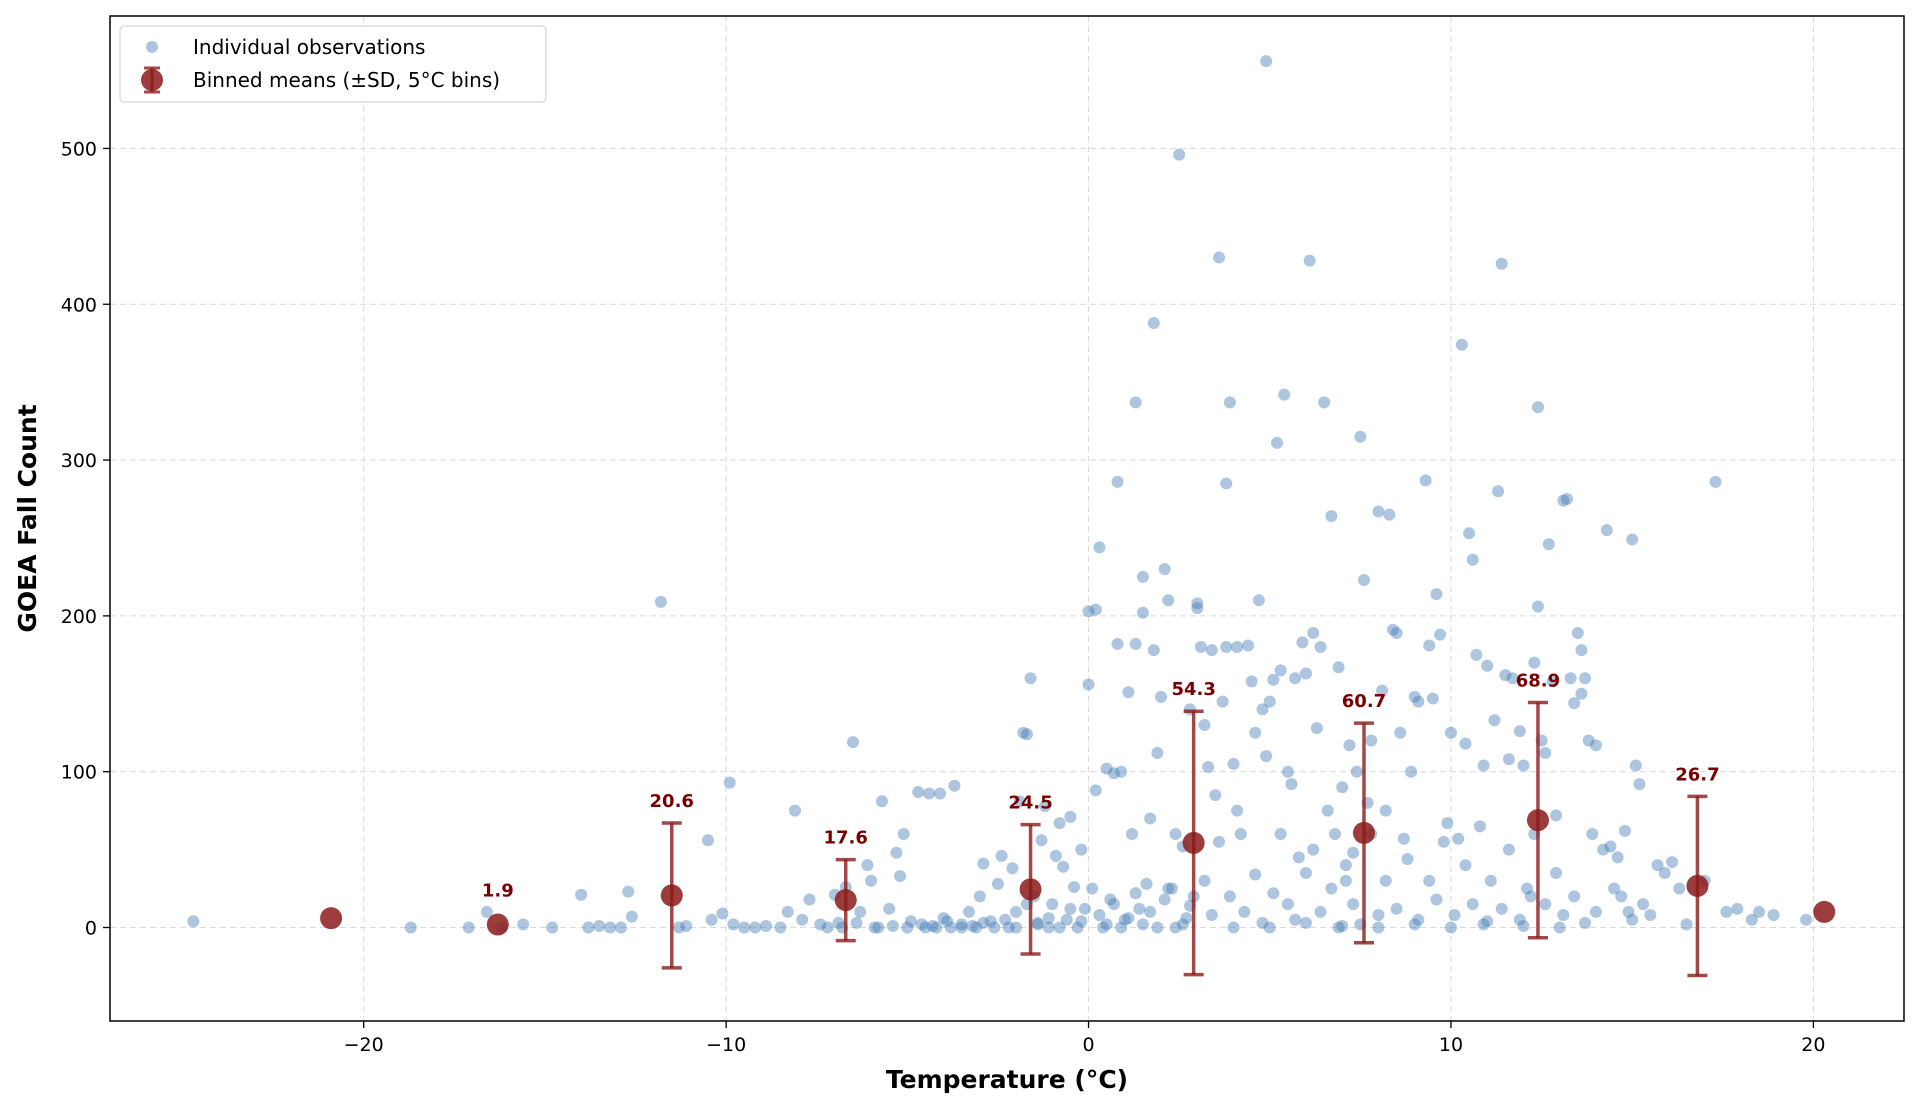 This screenshot has height=1111, width=1920. I want to click on y-tick-label: 100, so click(79, 773).